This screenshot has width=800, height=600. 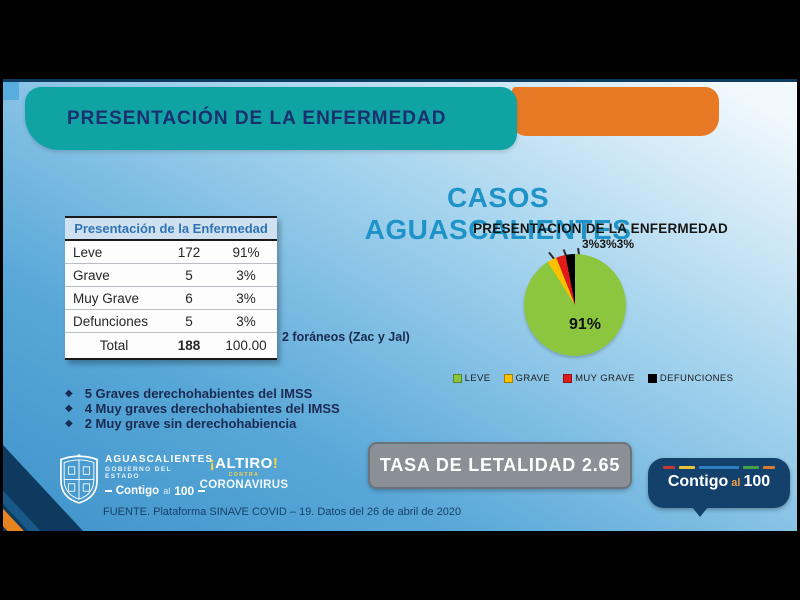 What do you see at coordinates (600, 228) in the screenshot?
I see `chart-title: PRESENTACION DE LA ENFERMEDAD` at bounding box center [600, 228].